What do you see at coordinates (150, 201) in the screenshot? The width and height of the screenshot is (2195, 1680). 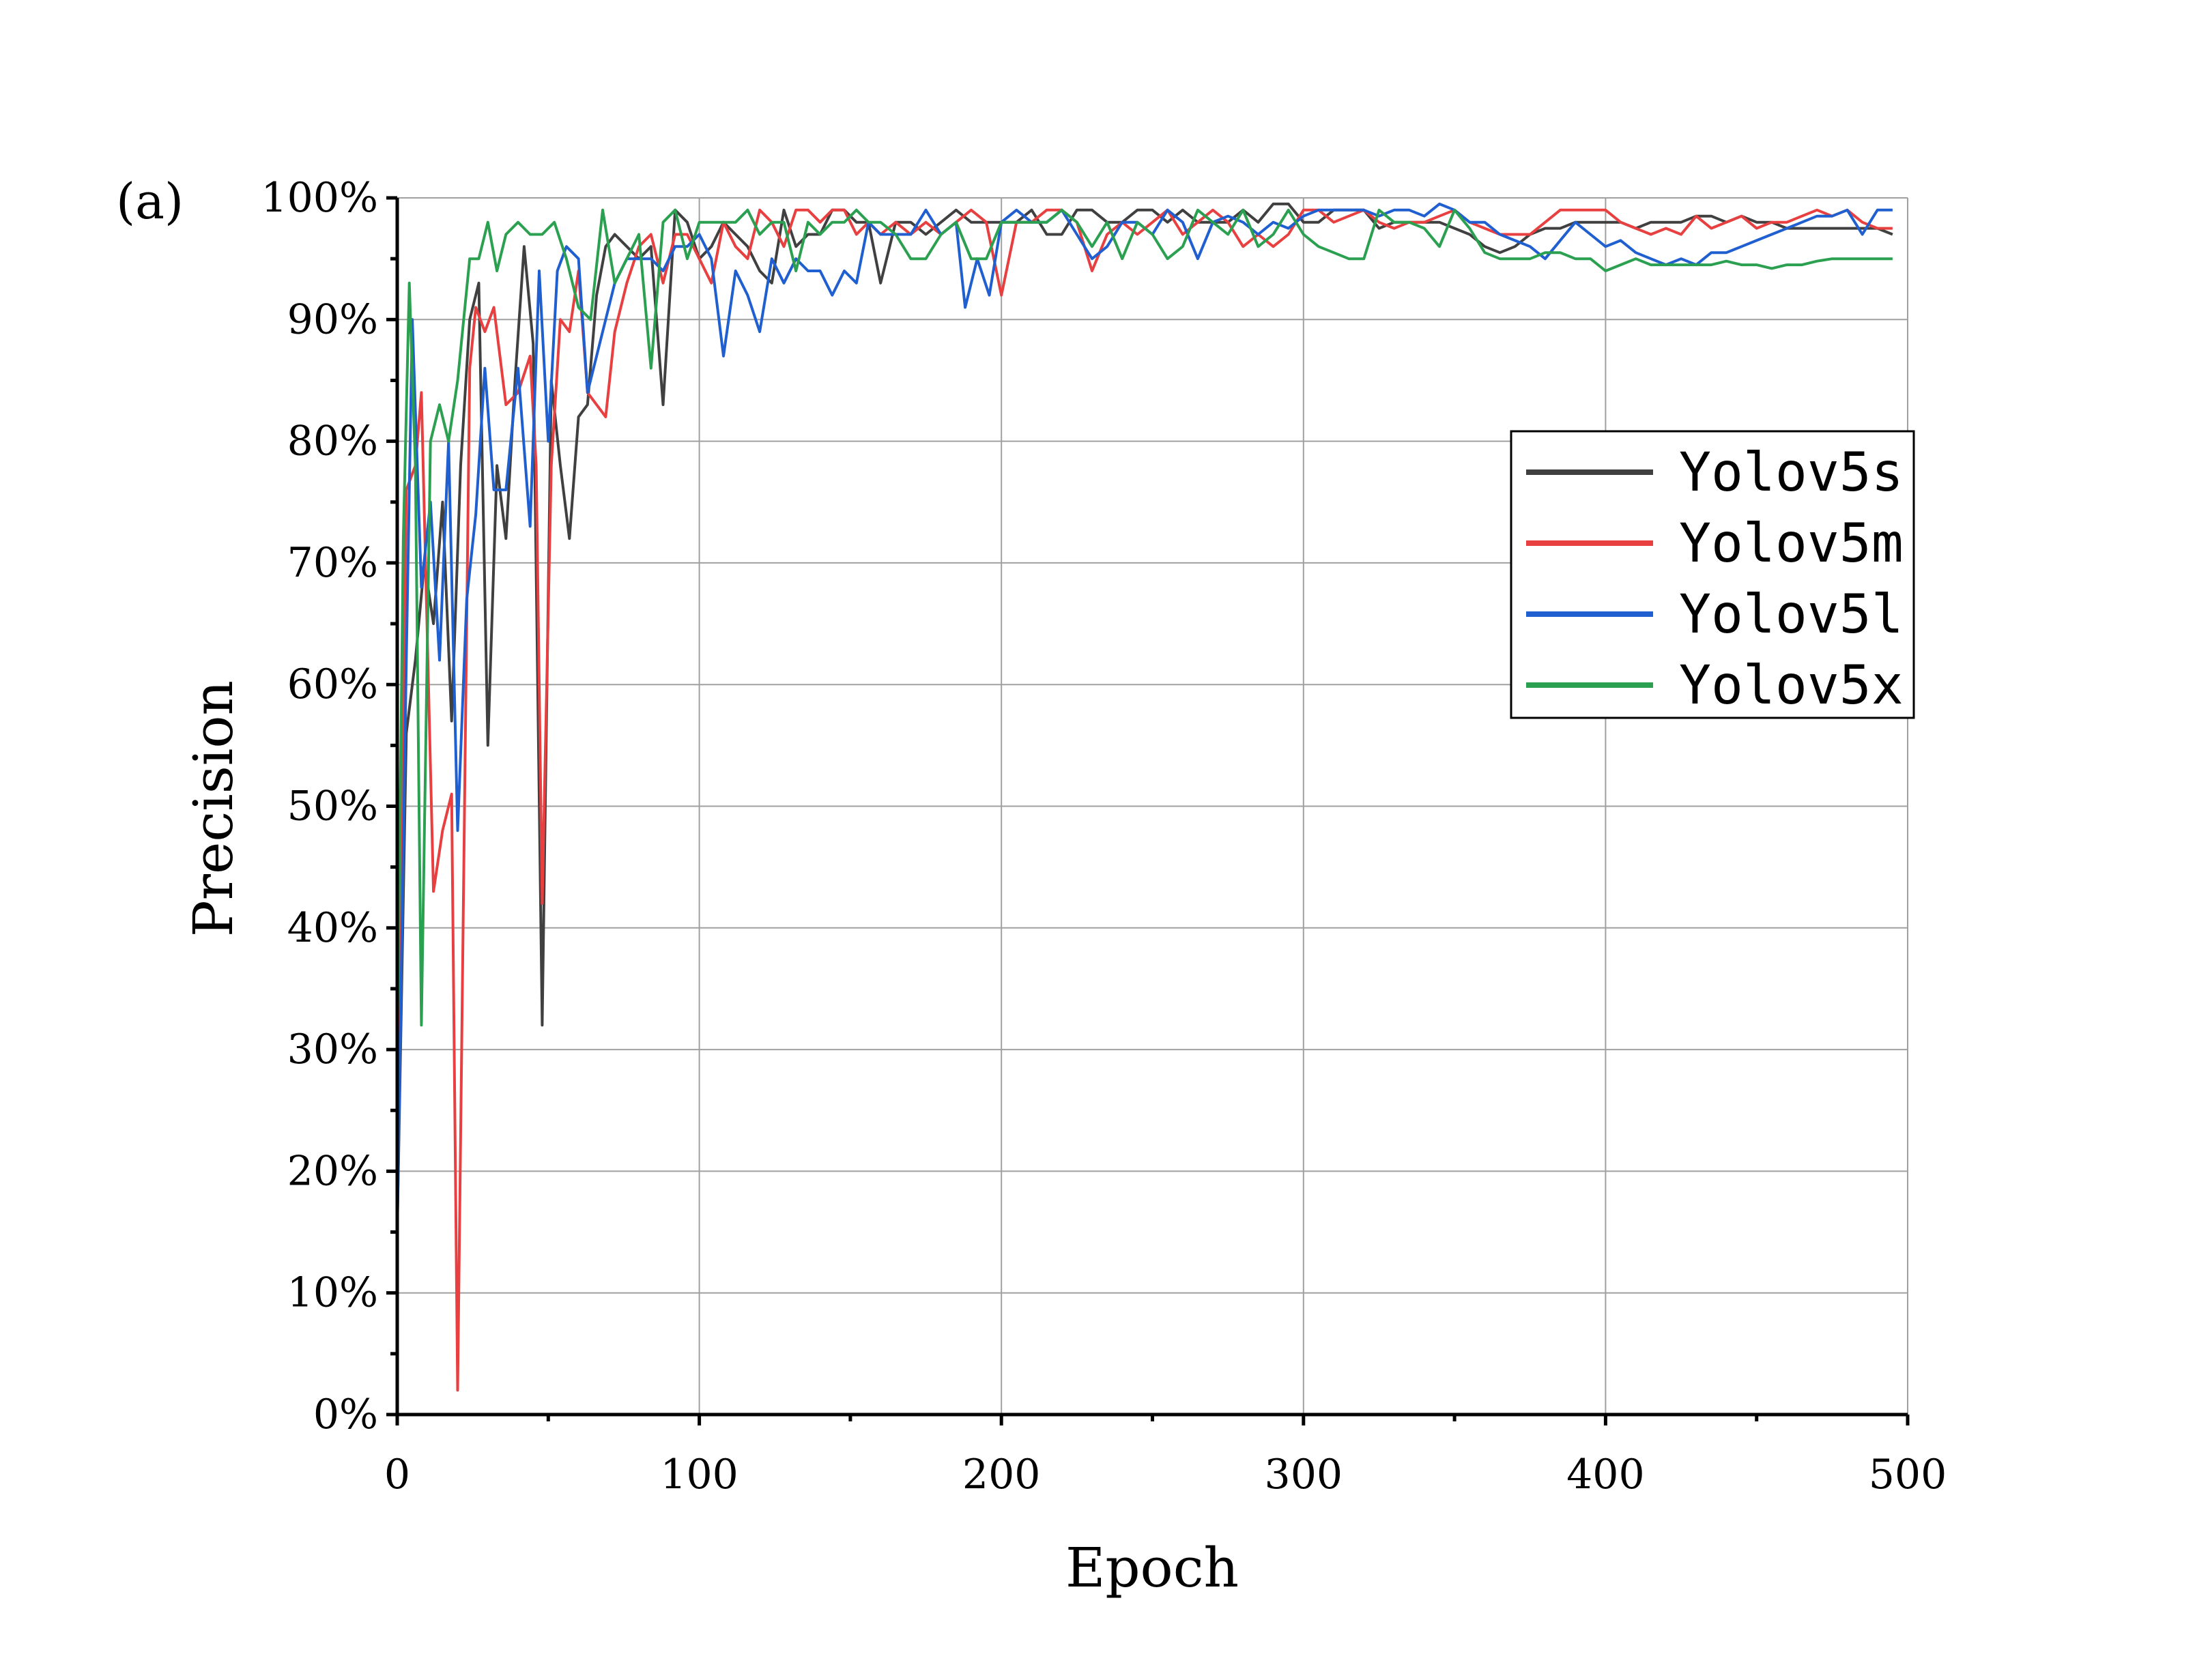 I see `panel-label: (a)` at bounding box center [150, 201].